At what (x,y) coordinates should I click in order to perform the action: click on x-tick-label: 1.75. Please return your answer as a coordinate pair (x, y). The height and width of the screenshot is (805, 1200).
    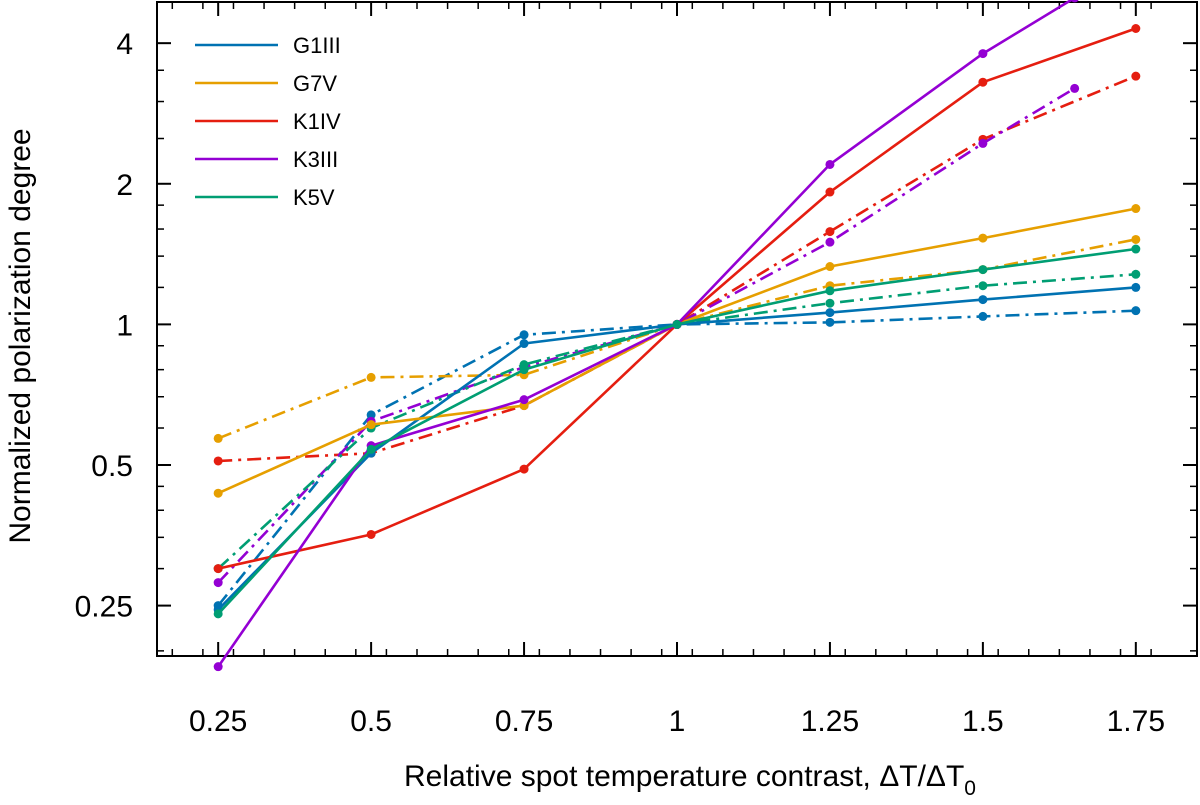
    Looking at the image, I should click on (1136, 721).